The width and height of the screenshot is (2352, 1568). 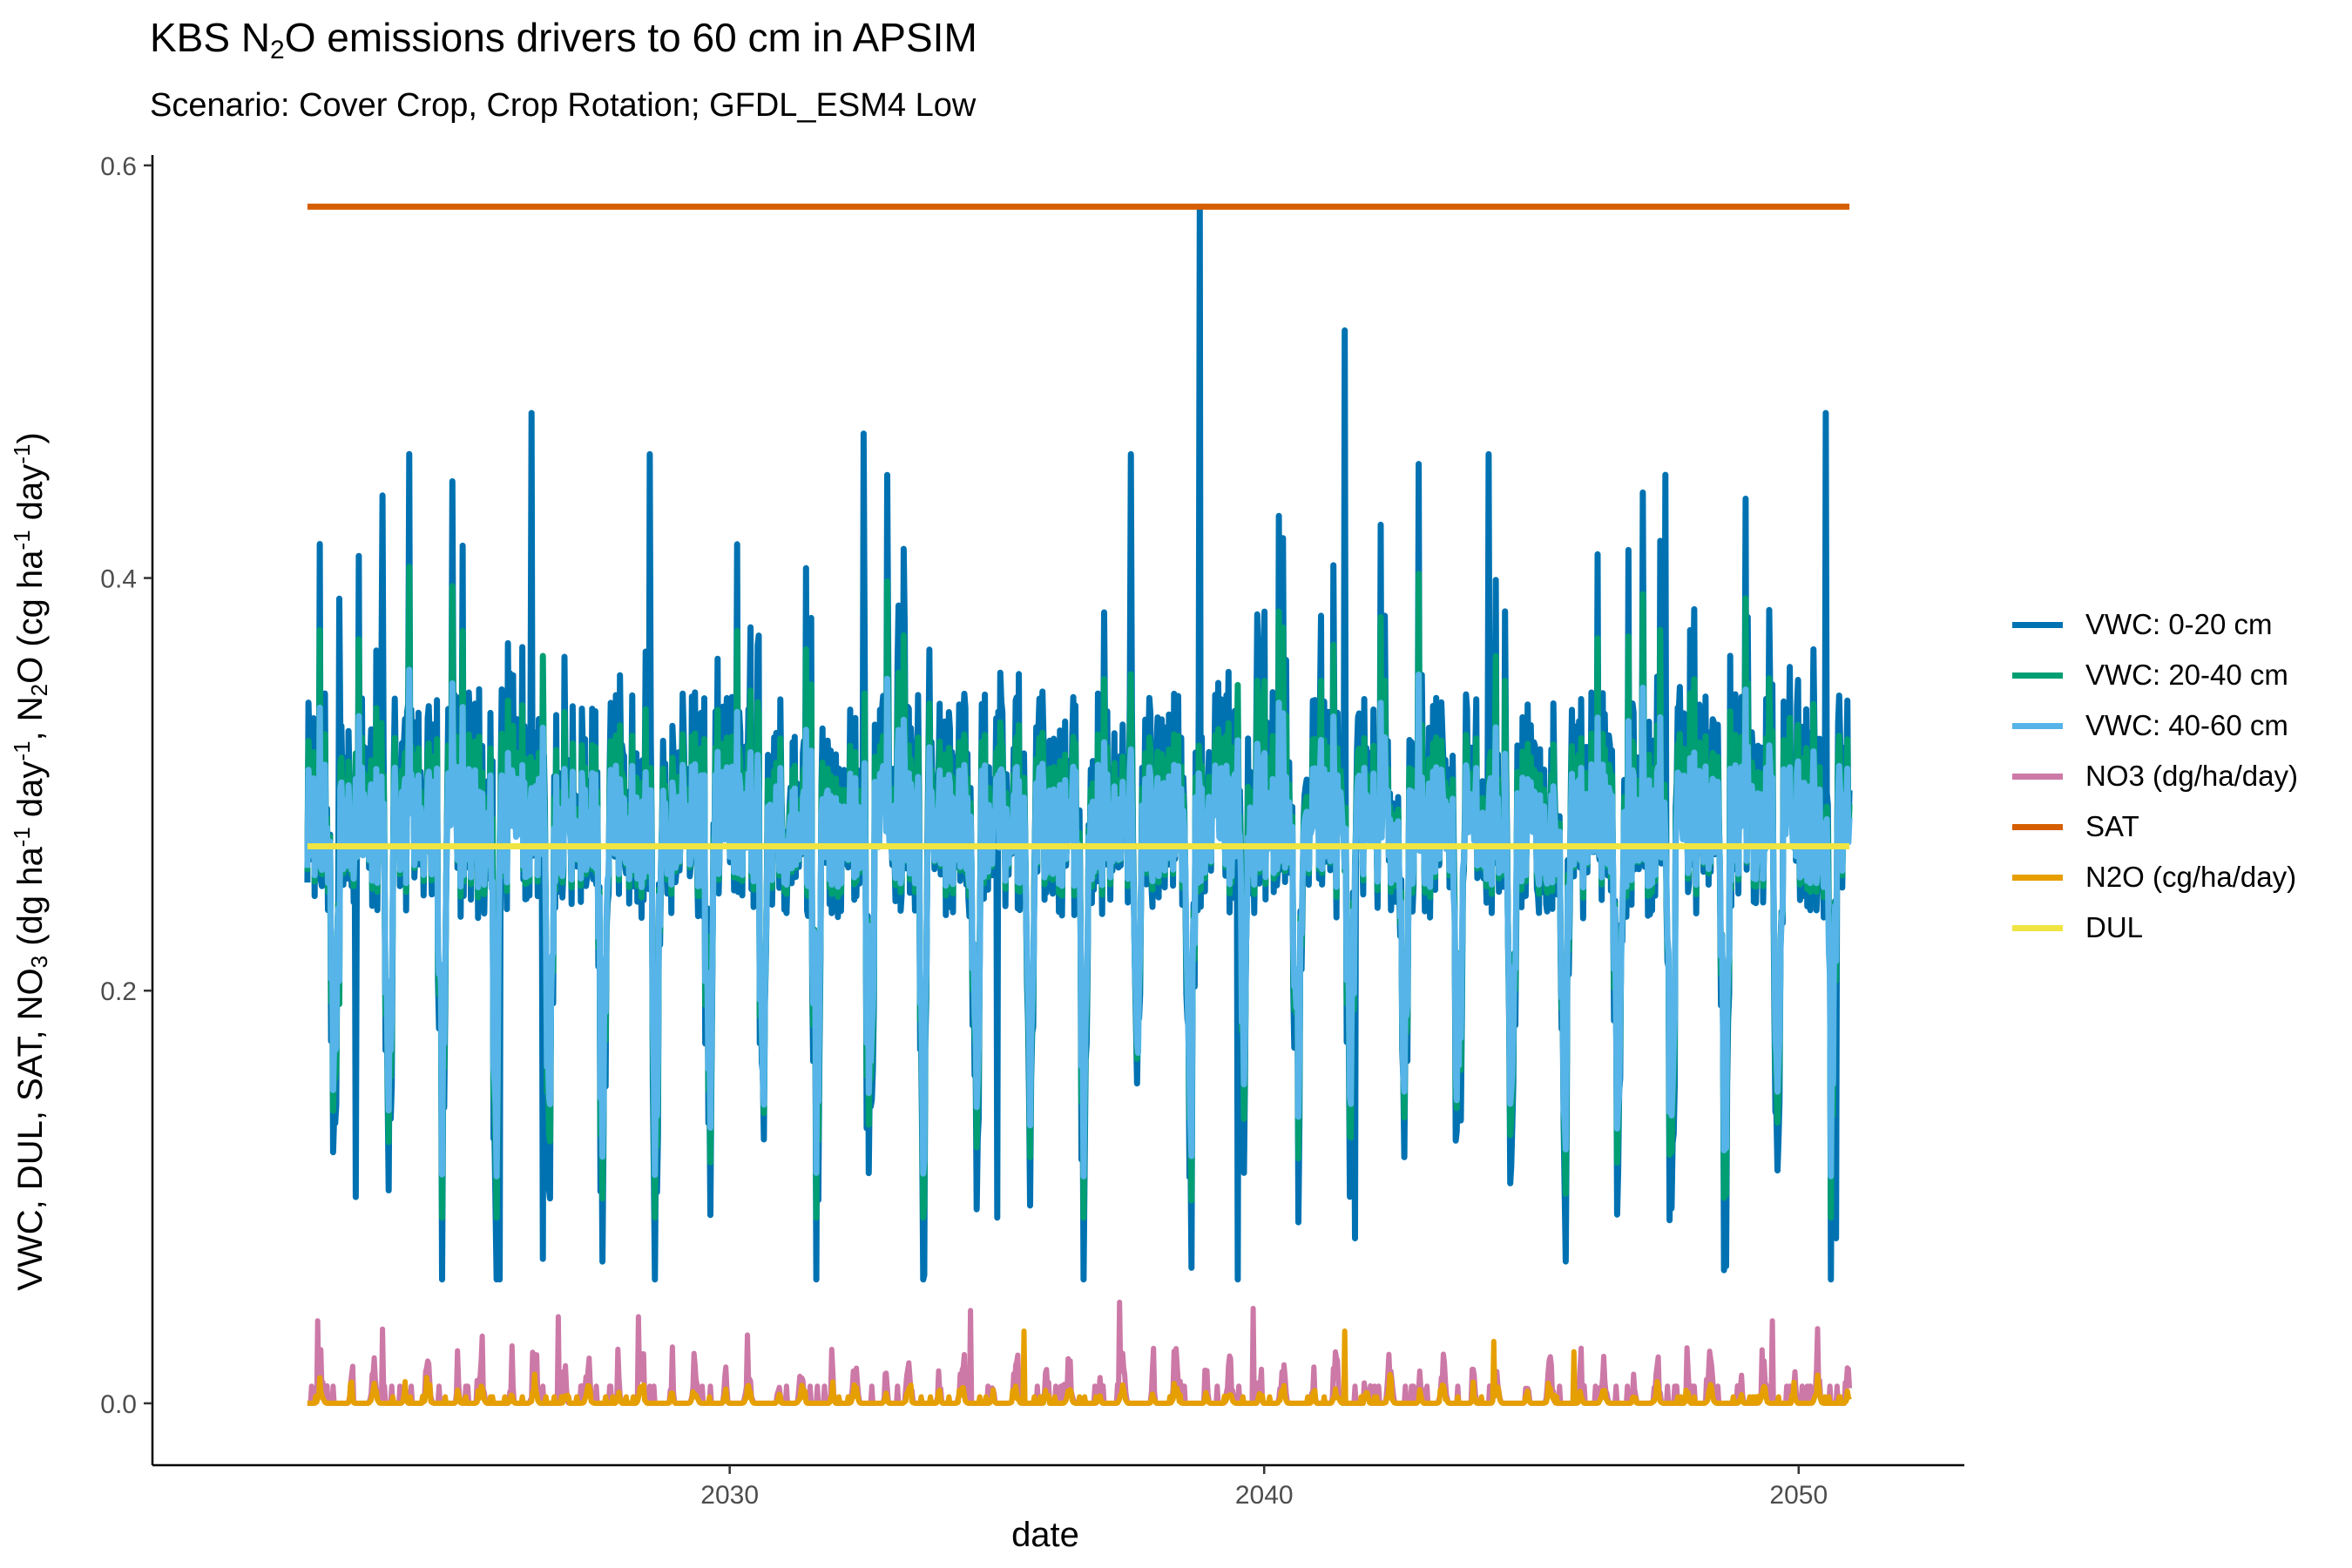 I want to click on title-suffix: O emissions drivers to 60 cm in APSIM, so click(x=631, y=37).